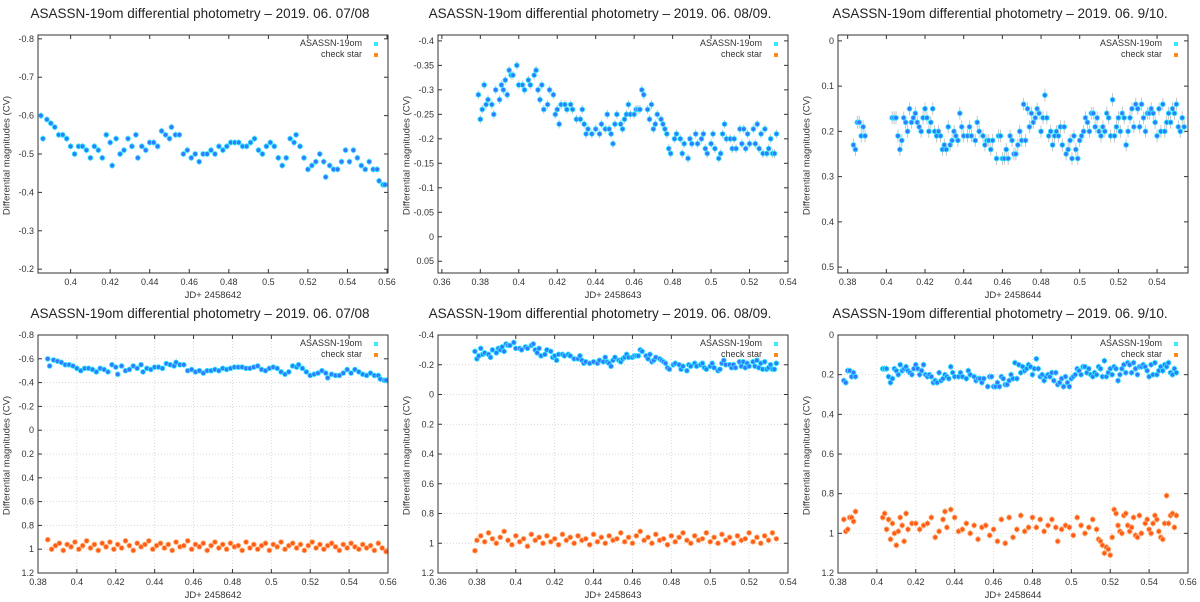 The image size is (1200, 602). I want to click on x-tick-label: 0.56, so click(1188, 582).